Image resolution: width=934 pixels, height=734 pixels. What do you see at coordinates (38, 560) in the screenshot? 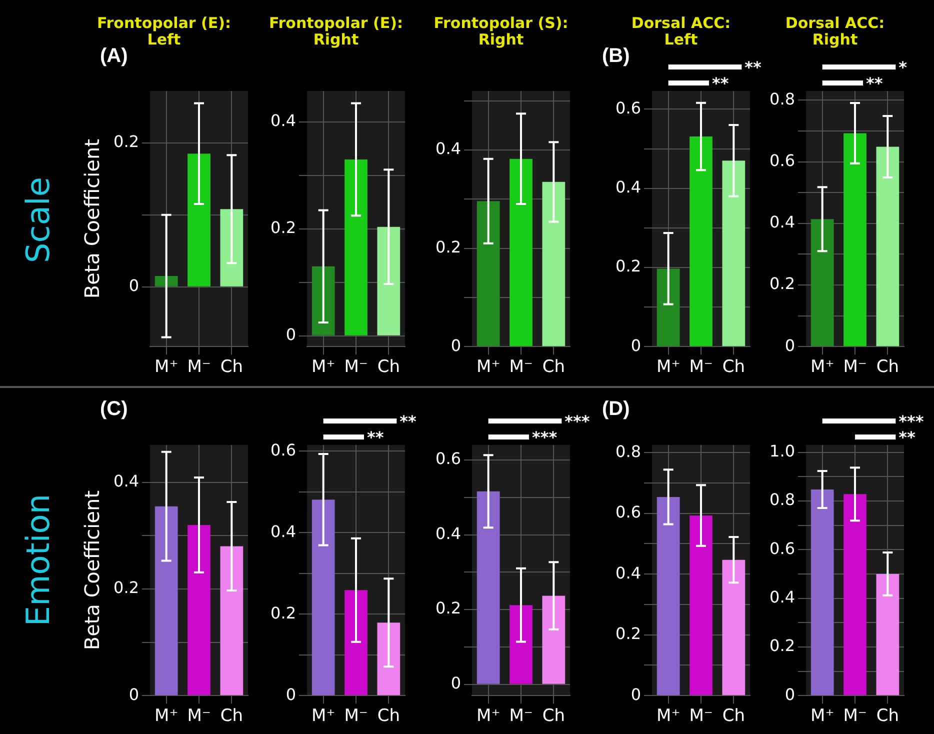
I see `text: Emotion` at bounding box center [38, 560].